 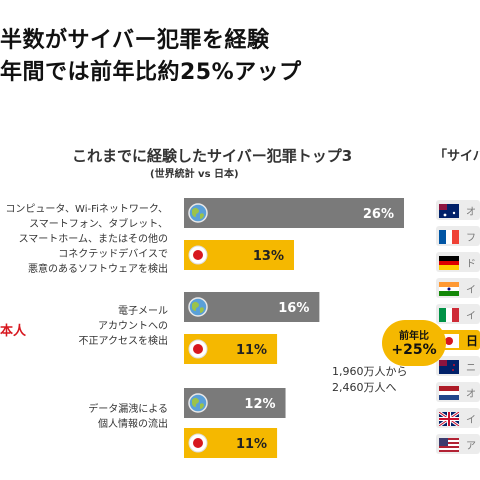 I want to click on country-label: フ, so click(x=471, y=238).